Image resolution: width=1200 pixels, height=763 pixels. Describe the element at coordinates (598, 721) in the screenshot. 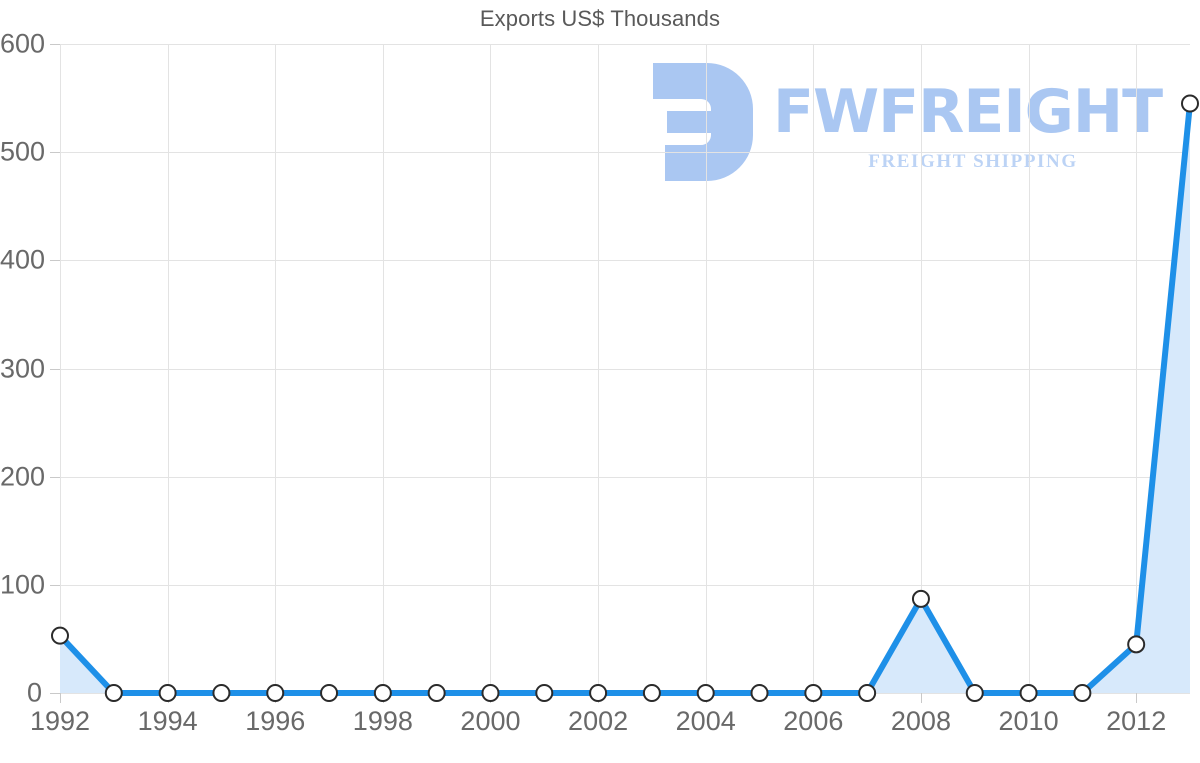

I see `x-axis-tick-label: 2002` at that location.